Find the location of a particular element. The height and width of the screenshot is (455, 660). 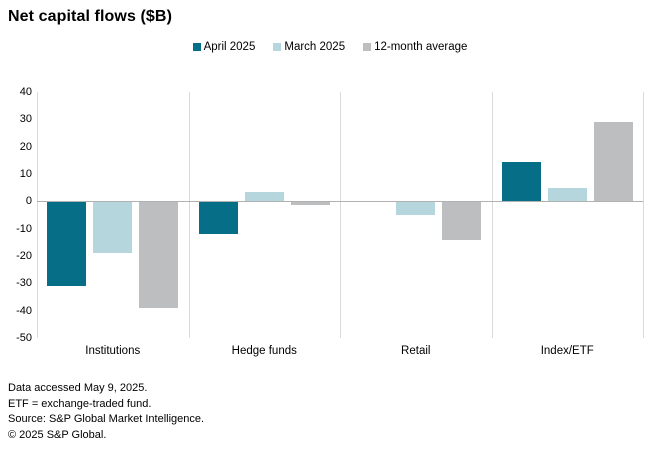

legend-swatch-12-month-average is located at coordinates (367, 47).